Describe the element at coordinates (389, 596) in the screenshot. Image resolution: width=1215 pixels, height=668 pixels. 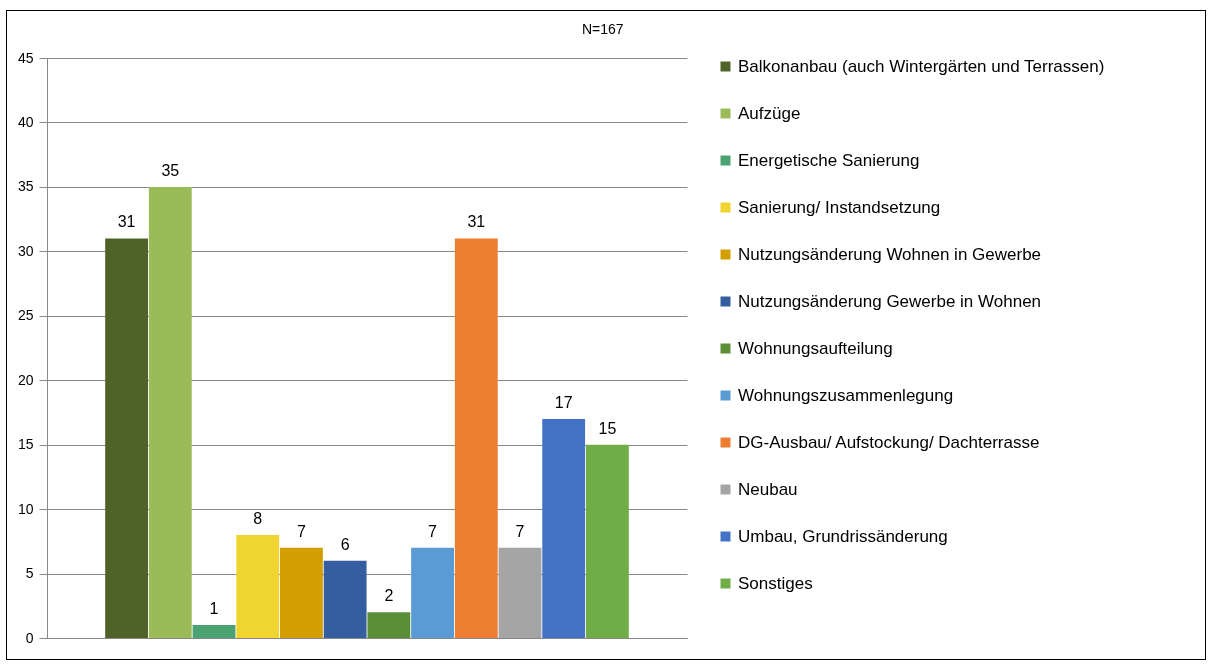
I see `data-label: 2` at that location.